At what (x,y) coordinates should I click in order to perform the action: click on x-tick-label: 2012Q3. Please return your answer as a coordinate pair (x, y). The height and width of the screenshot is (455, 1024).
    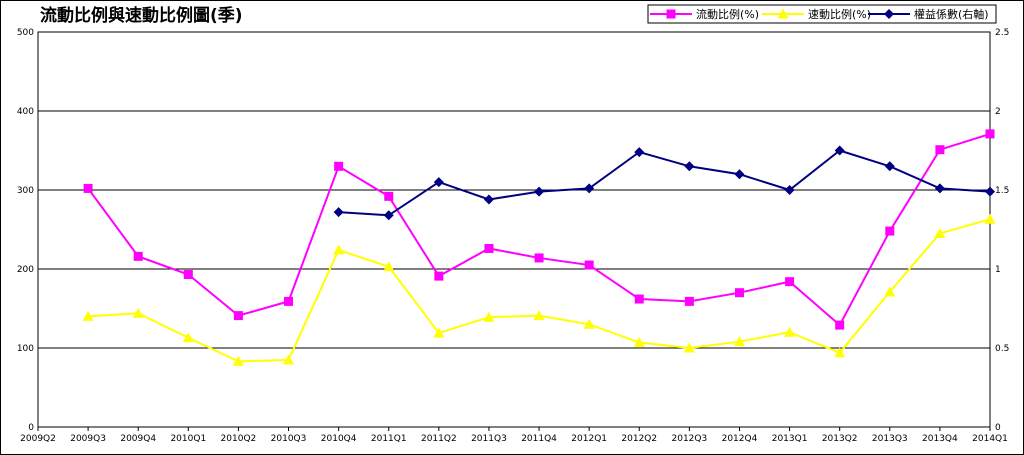
    Looking at the image, I should click on (690, 439).